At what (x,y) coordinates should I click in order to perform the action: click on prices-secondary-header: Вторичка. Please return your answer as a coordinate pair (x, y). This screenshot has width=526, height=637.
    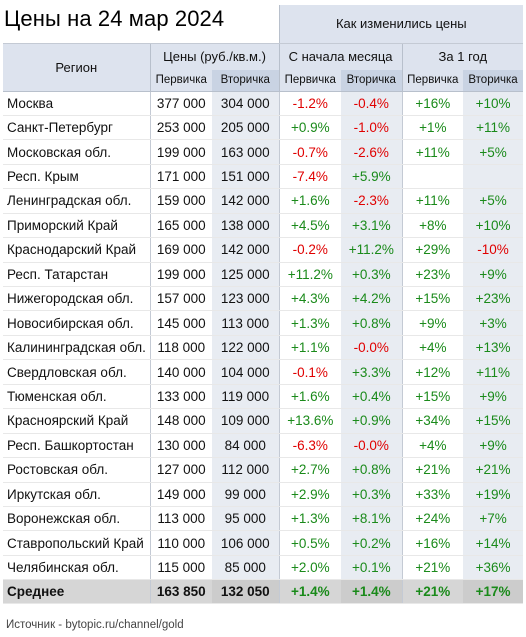
    Looking at the image, I should click on (246, 81).